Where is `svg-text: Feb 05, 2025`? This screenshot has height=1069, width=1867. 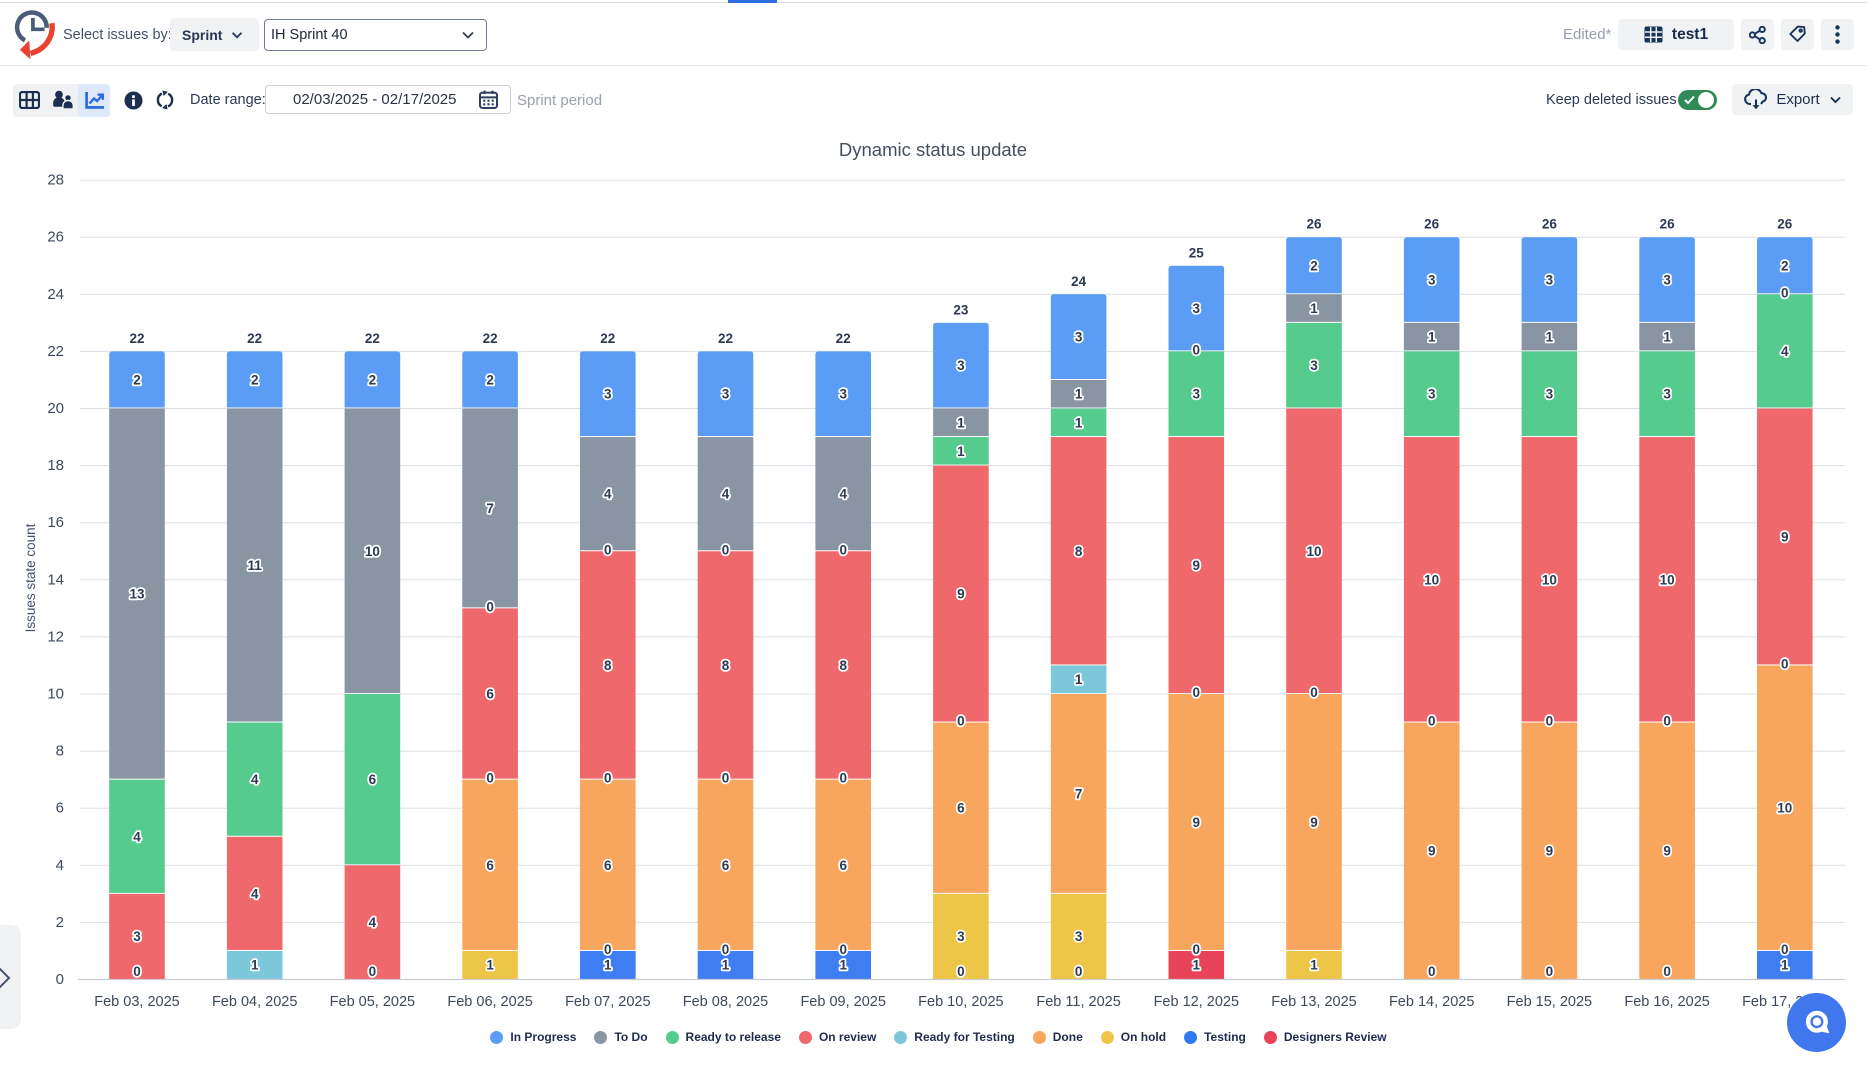 svg-text: Feb 05, 2025 is located at coordinates (372, 1002).